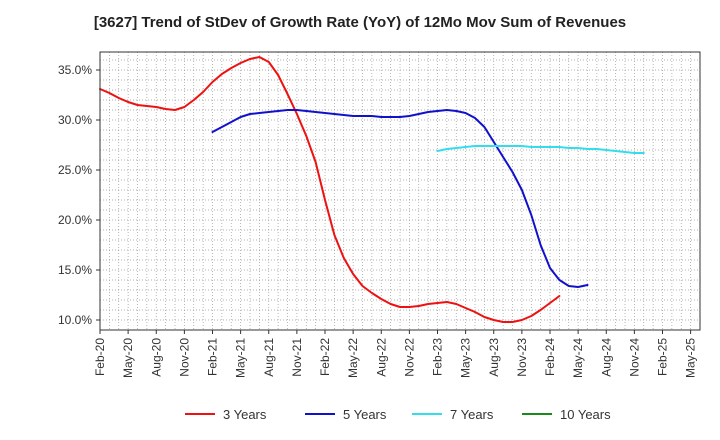 The image size is (720, 440). I want to click on x-tick-label: Nov-21, so click(297, 357).